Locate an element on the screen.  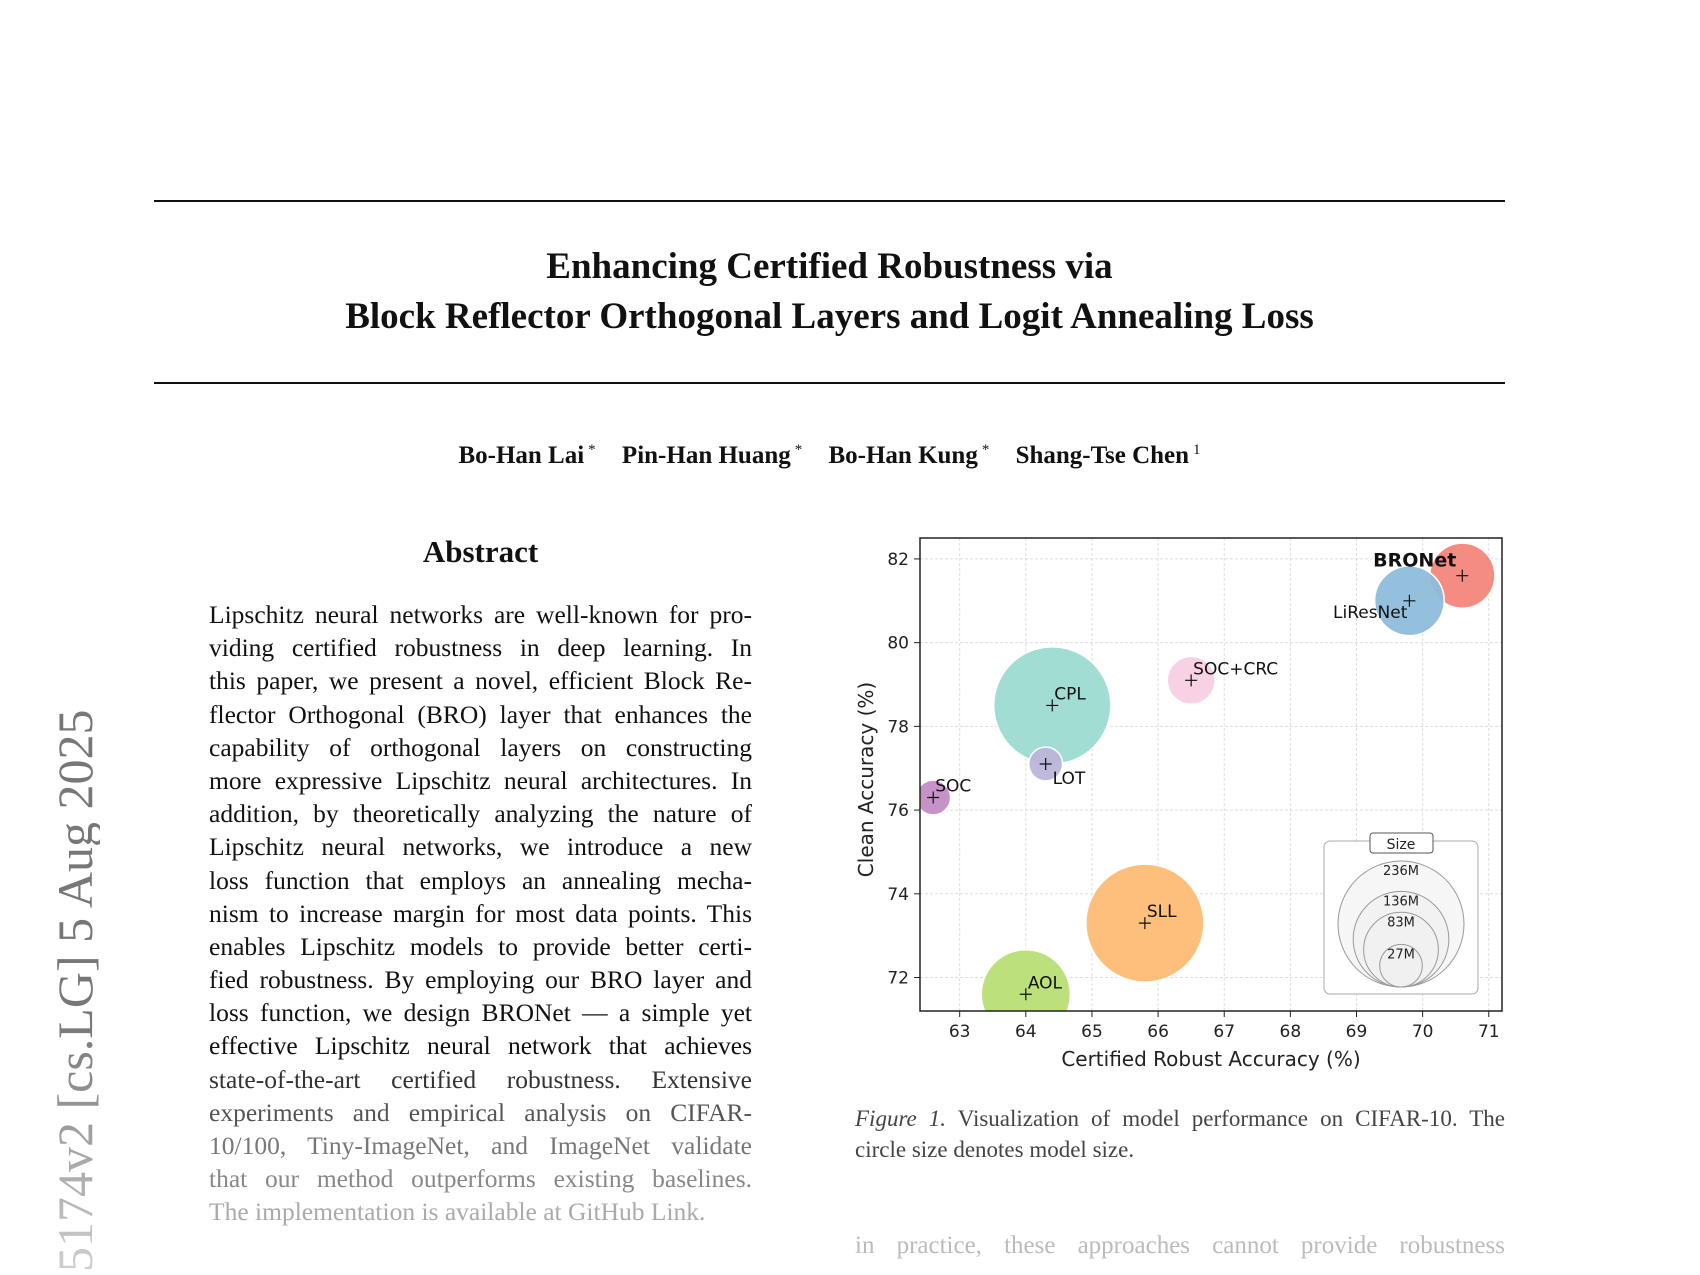
top-rule is located at coordinates (829, 201).